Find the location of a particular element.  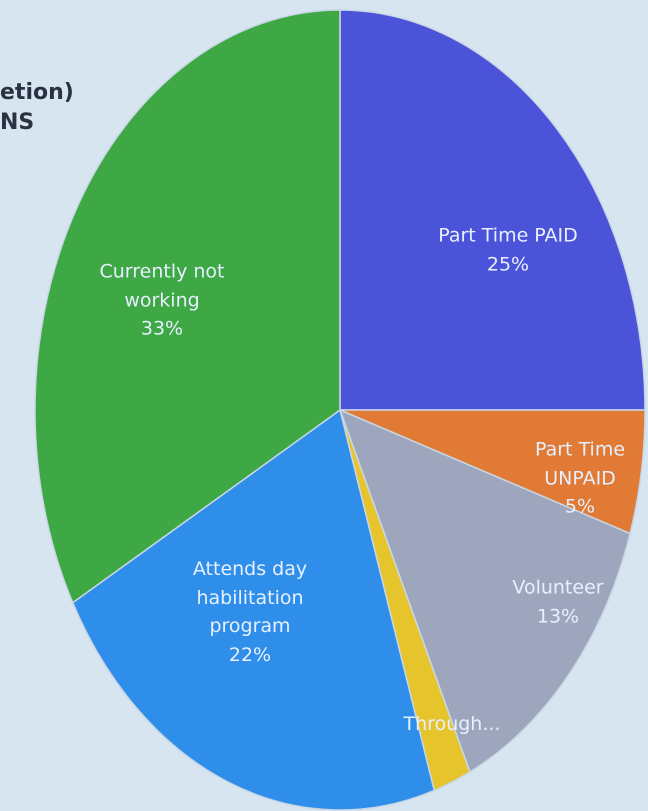

category-label: Part Time UNPAID is located at coordinates (580, 463).